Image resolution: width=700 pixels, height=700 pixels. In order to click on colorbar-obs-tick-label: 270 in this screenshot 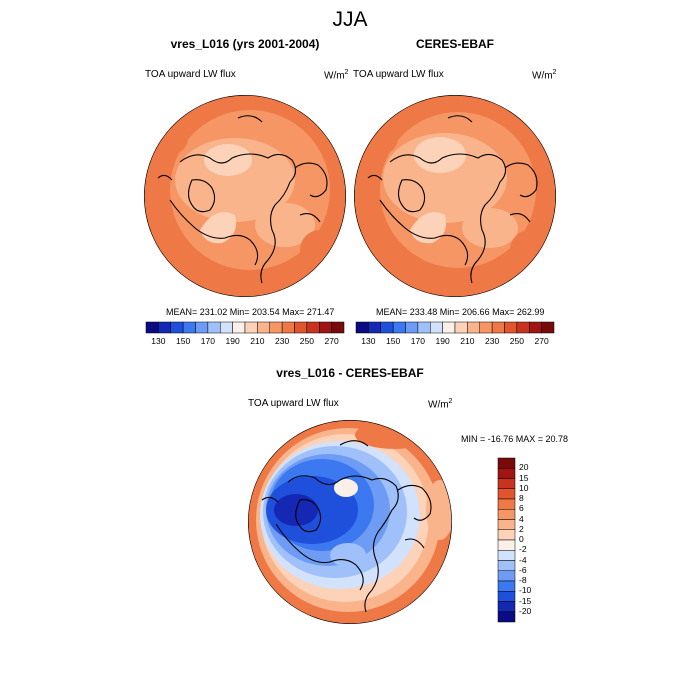, I will do `click(541, 341)`.